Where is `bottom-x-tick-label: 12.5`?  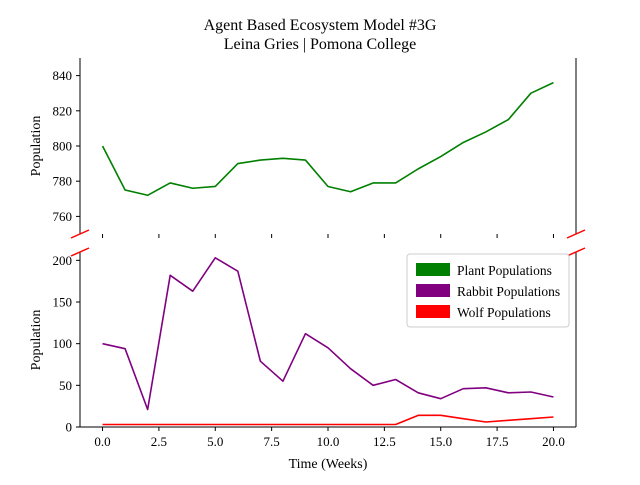
bottom-x-tick-label: 12.5 is located at coordinates (384, 441).